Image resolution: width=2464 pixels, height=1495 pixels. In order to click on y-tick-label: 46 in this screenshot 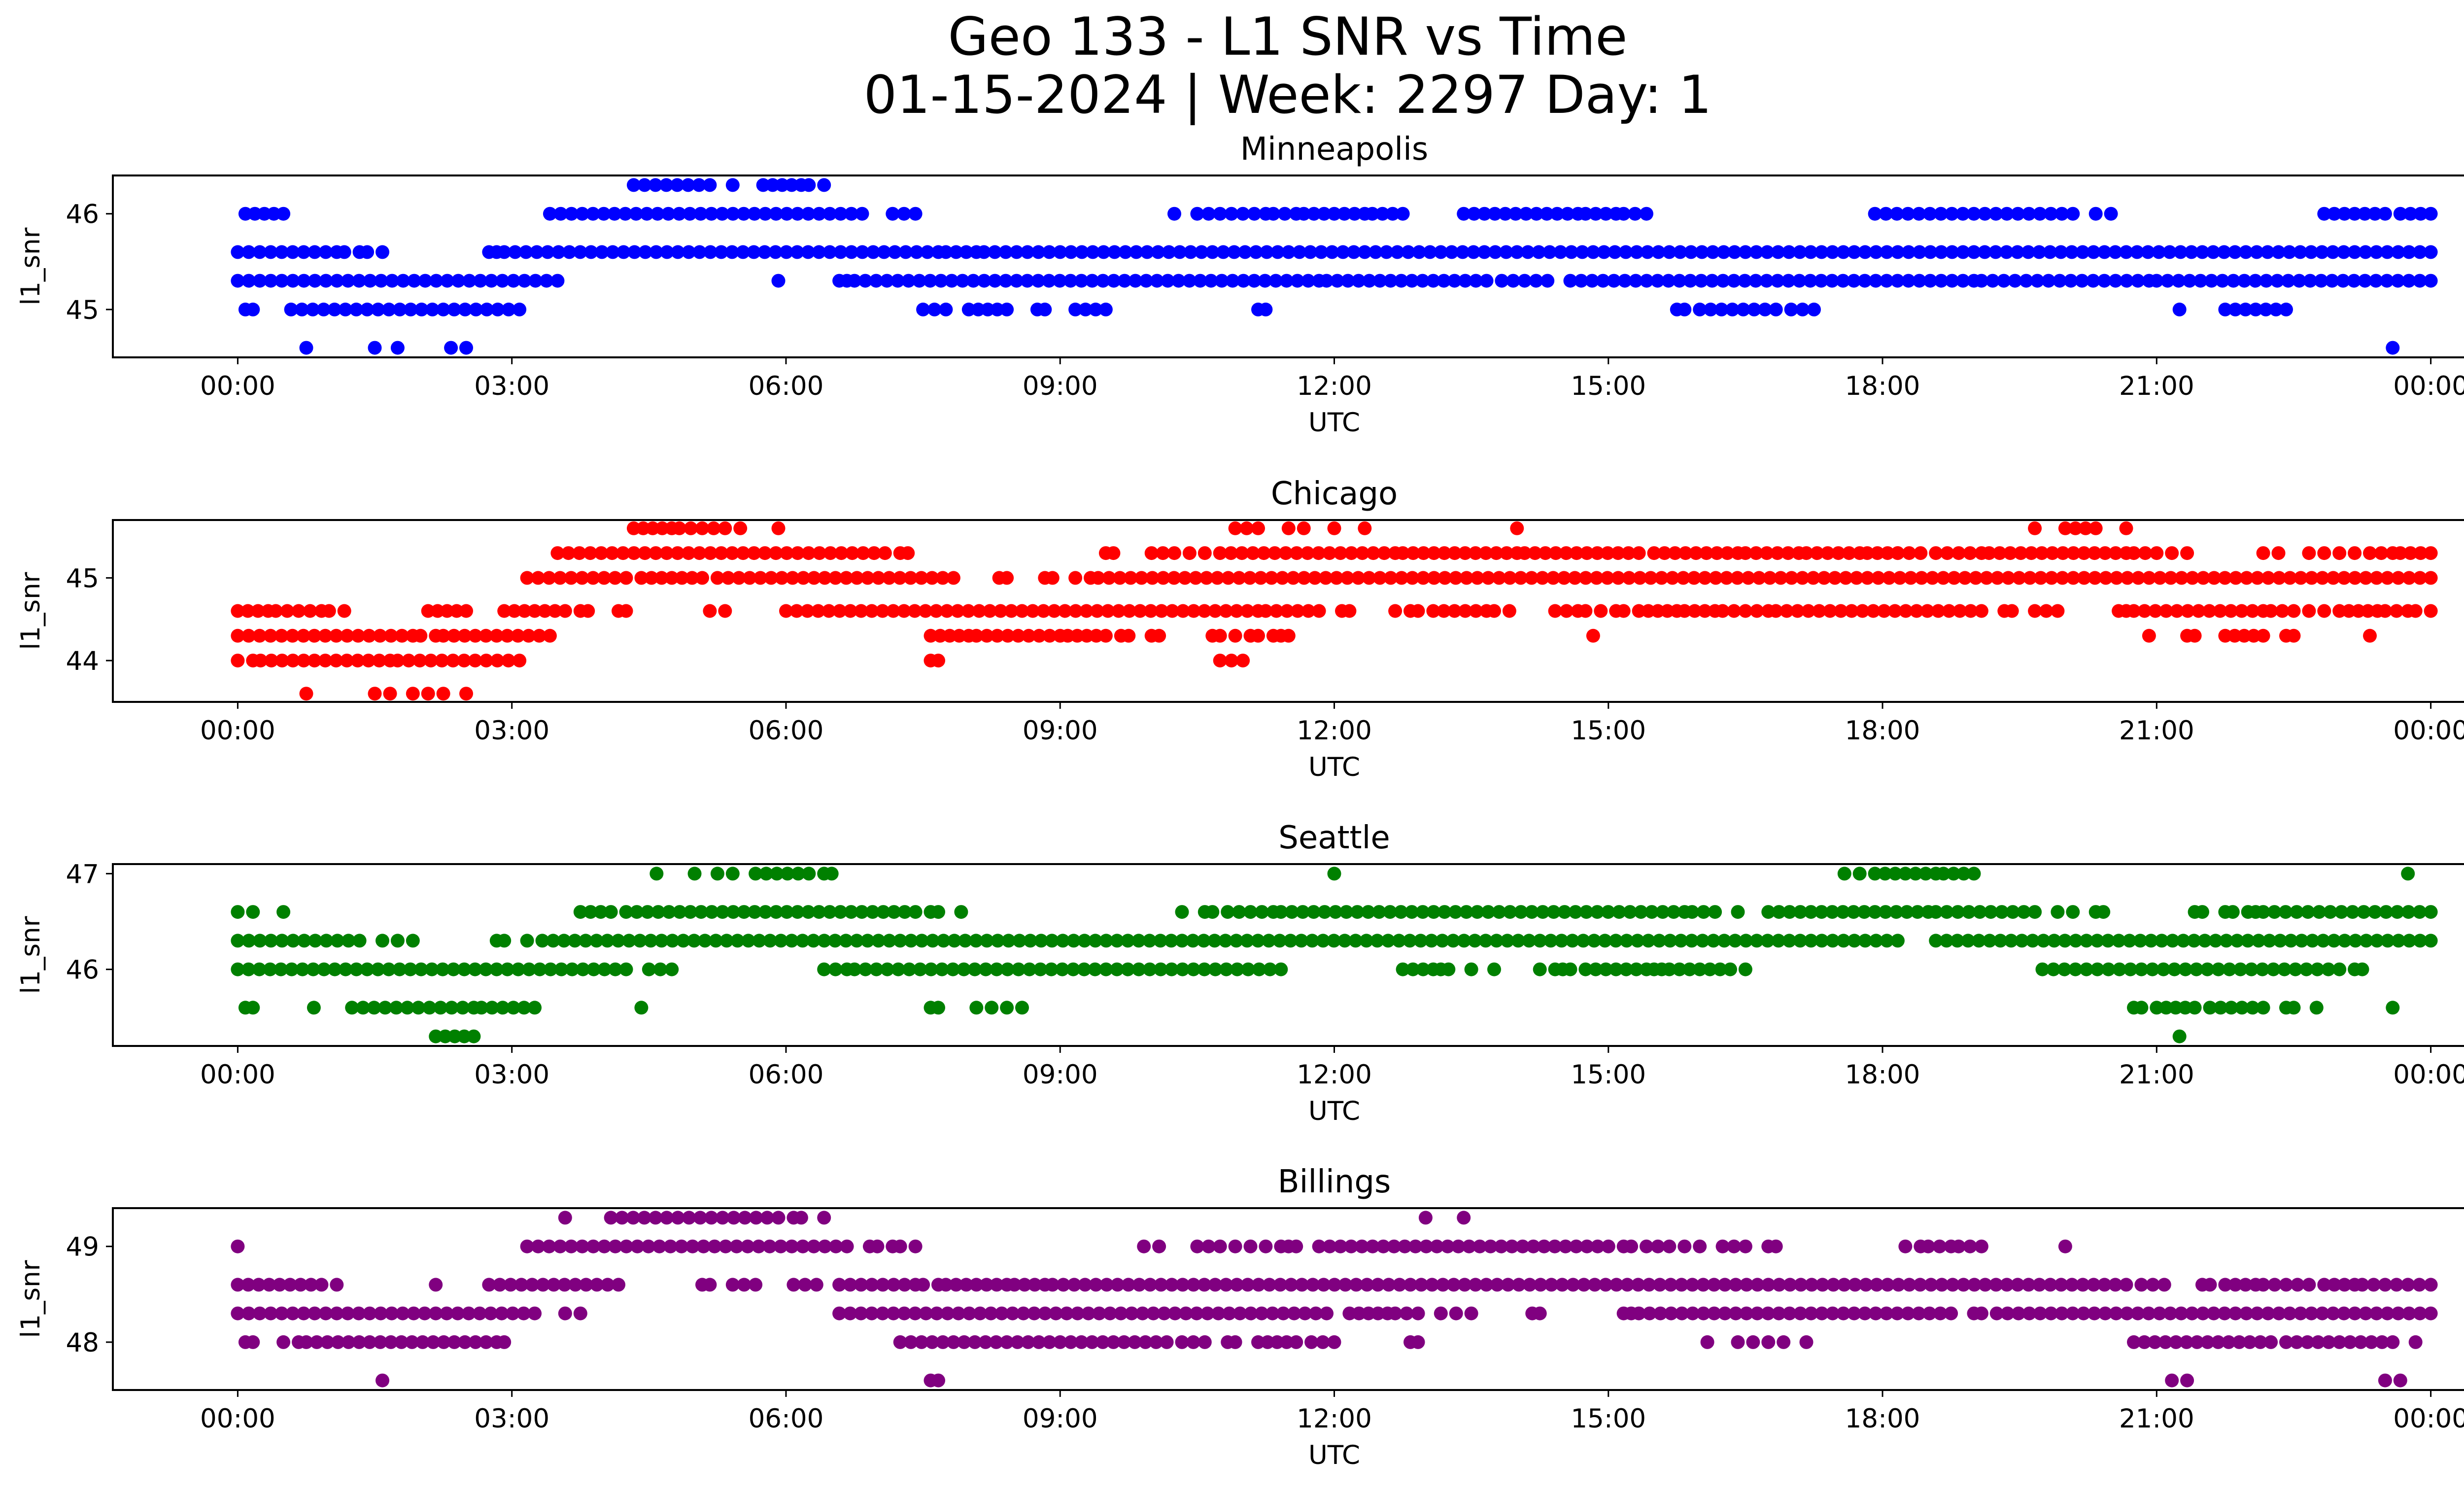, I will do `click(82, 970)`.